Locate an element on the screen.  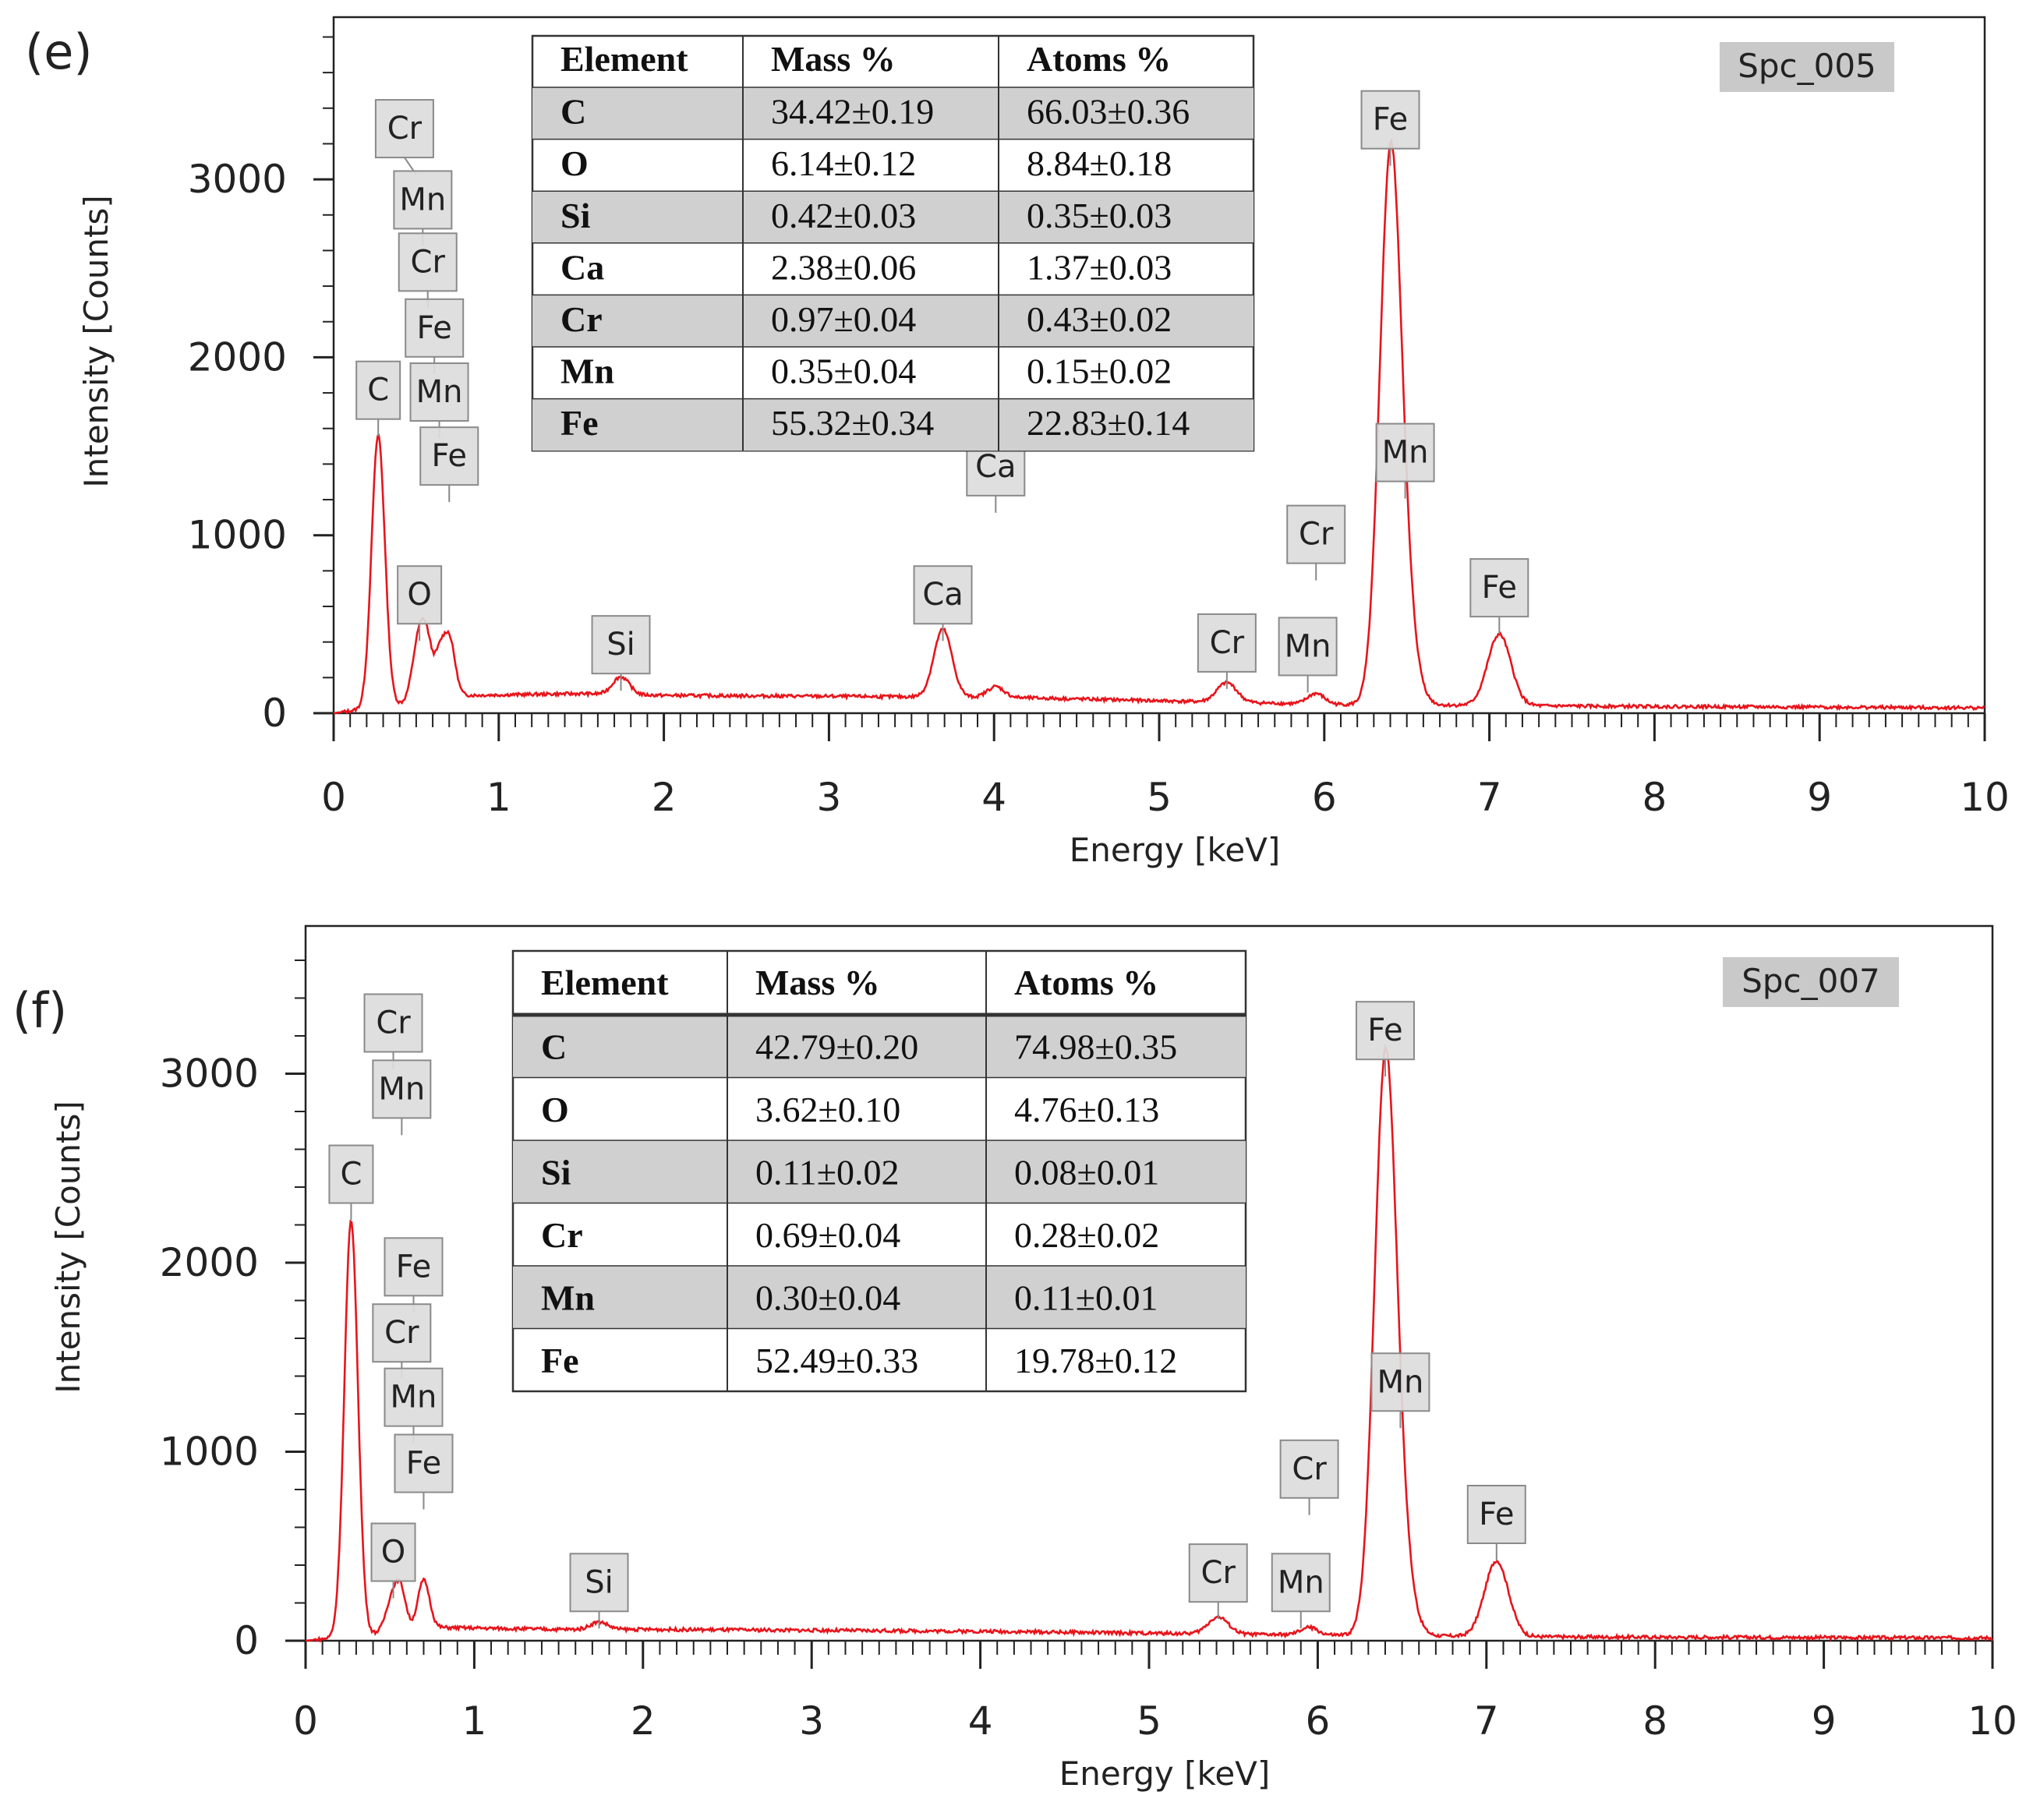
peak-label: Si is located at coordinates (620, 645).